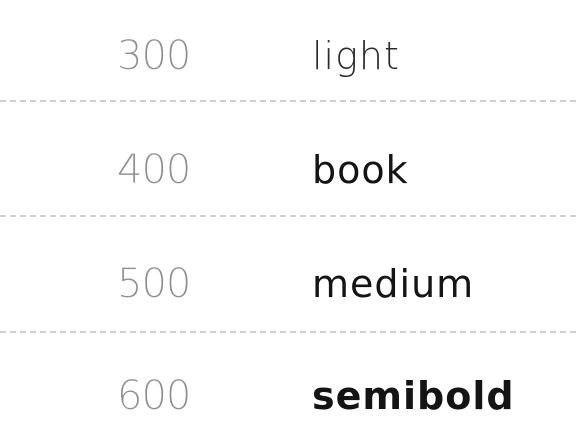  What do you see at coordinates (154, 56) in the screenshot?
I see `weight-number: 300` at bounding box center [154, 56].